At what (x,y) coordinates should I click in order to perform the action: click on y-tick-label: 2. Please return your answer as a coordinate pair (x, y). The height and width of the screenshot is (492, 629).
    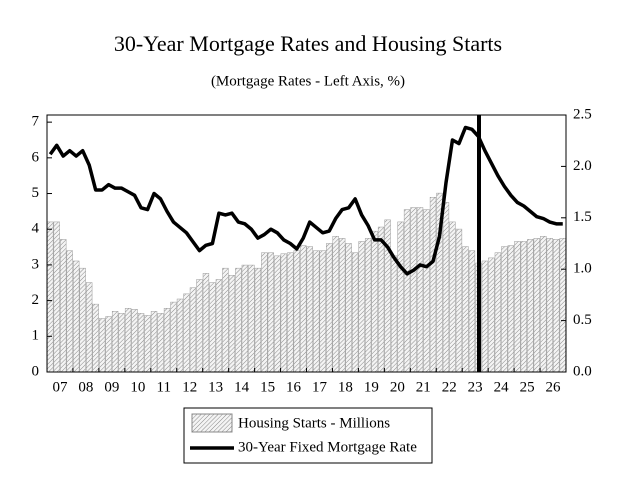
    Looking at the image, I should click on (36, 300).